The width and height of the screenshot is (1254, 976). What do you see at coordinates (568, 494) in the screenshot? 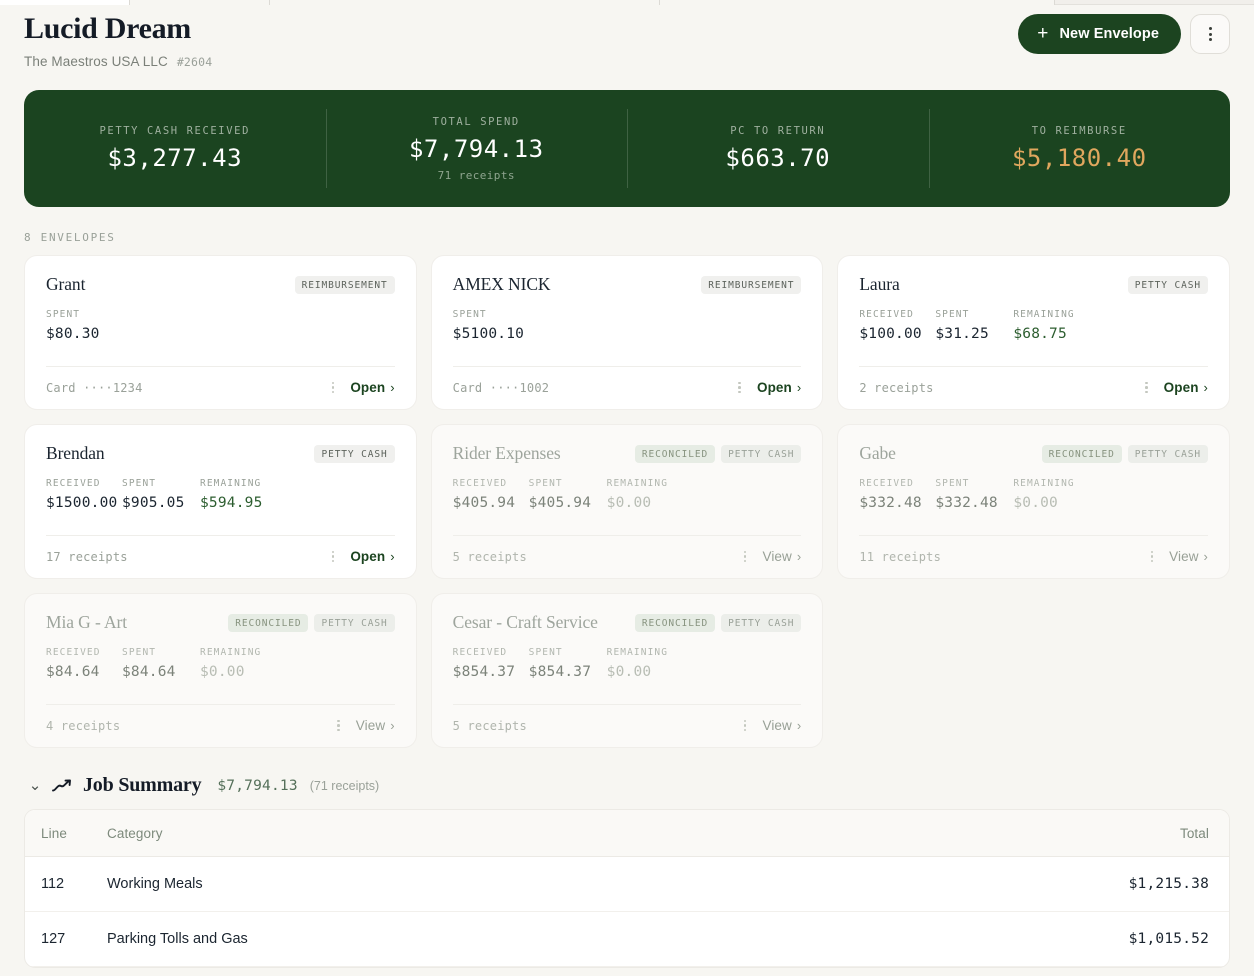
I see `metric-spent: SPENT $405.94` at bounding box center [568, 494].